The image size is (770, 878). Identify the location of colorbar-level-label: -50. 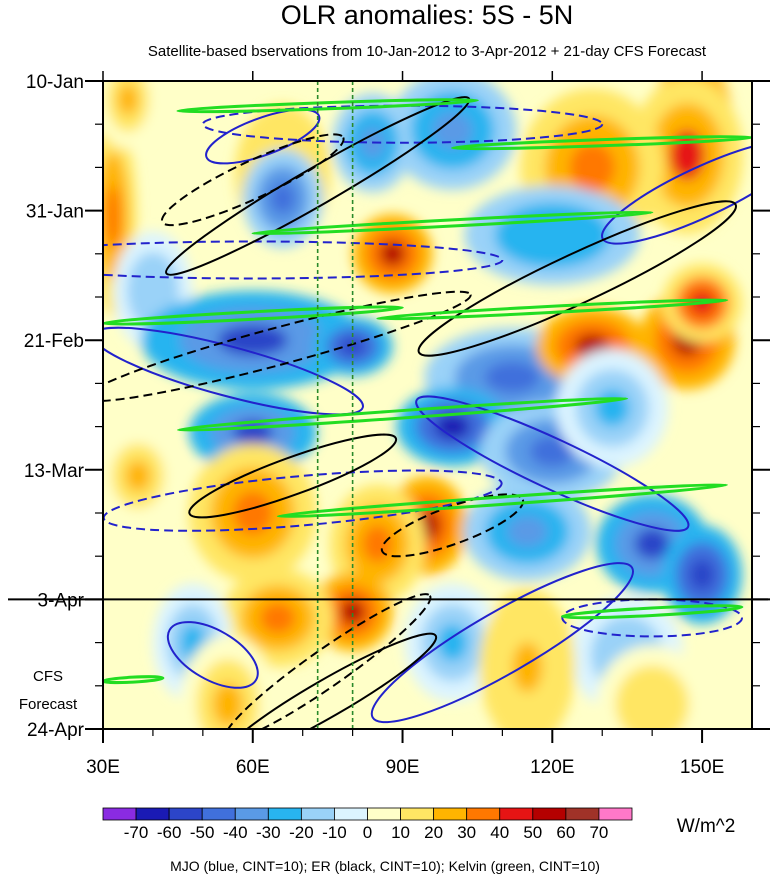
(202, 832).